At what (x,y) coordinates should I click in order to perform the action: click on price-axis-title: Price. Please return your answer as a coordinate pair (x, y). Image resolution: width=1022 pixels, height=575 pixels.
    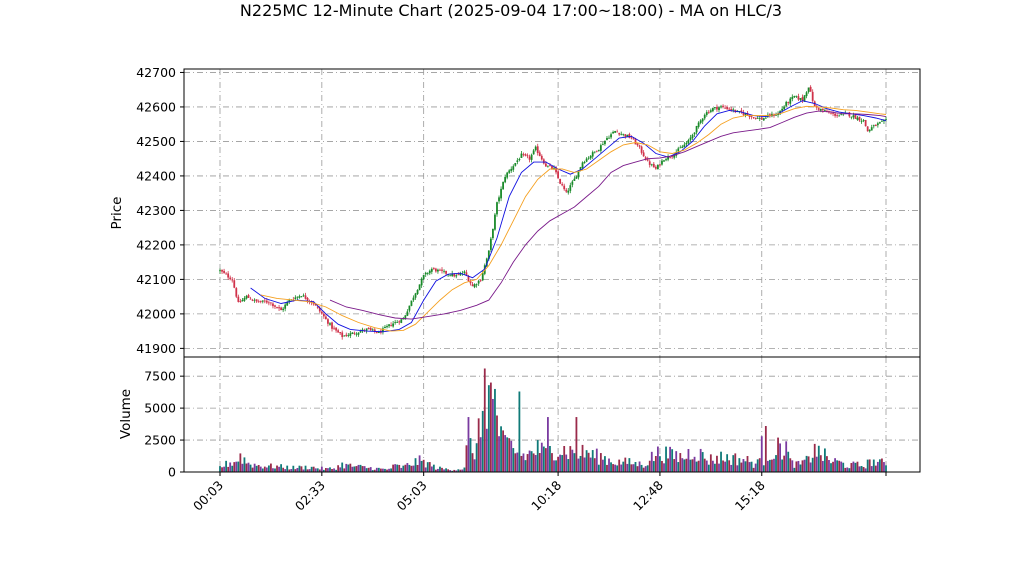
    Looking at the image, I should click on (117, 213).